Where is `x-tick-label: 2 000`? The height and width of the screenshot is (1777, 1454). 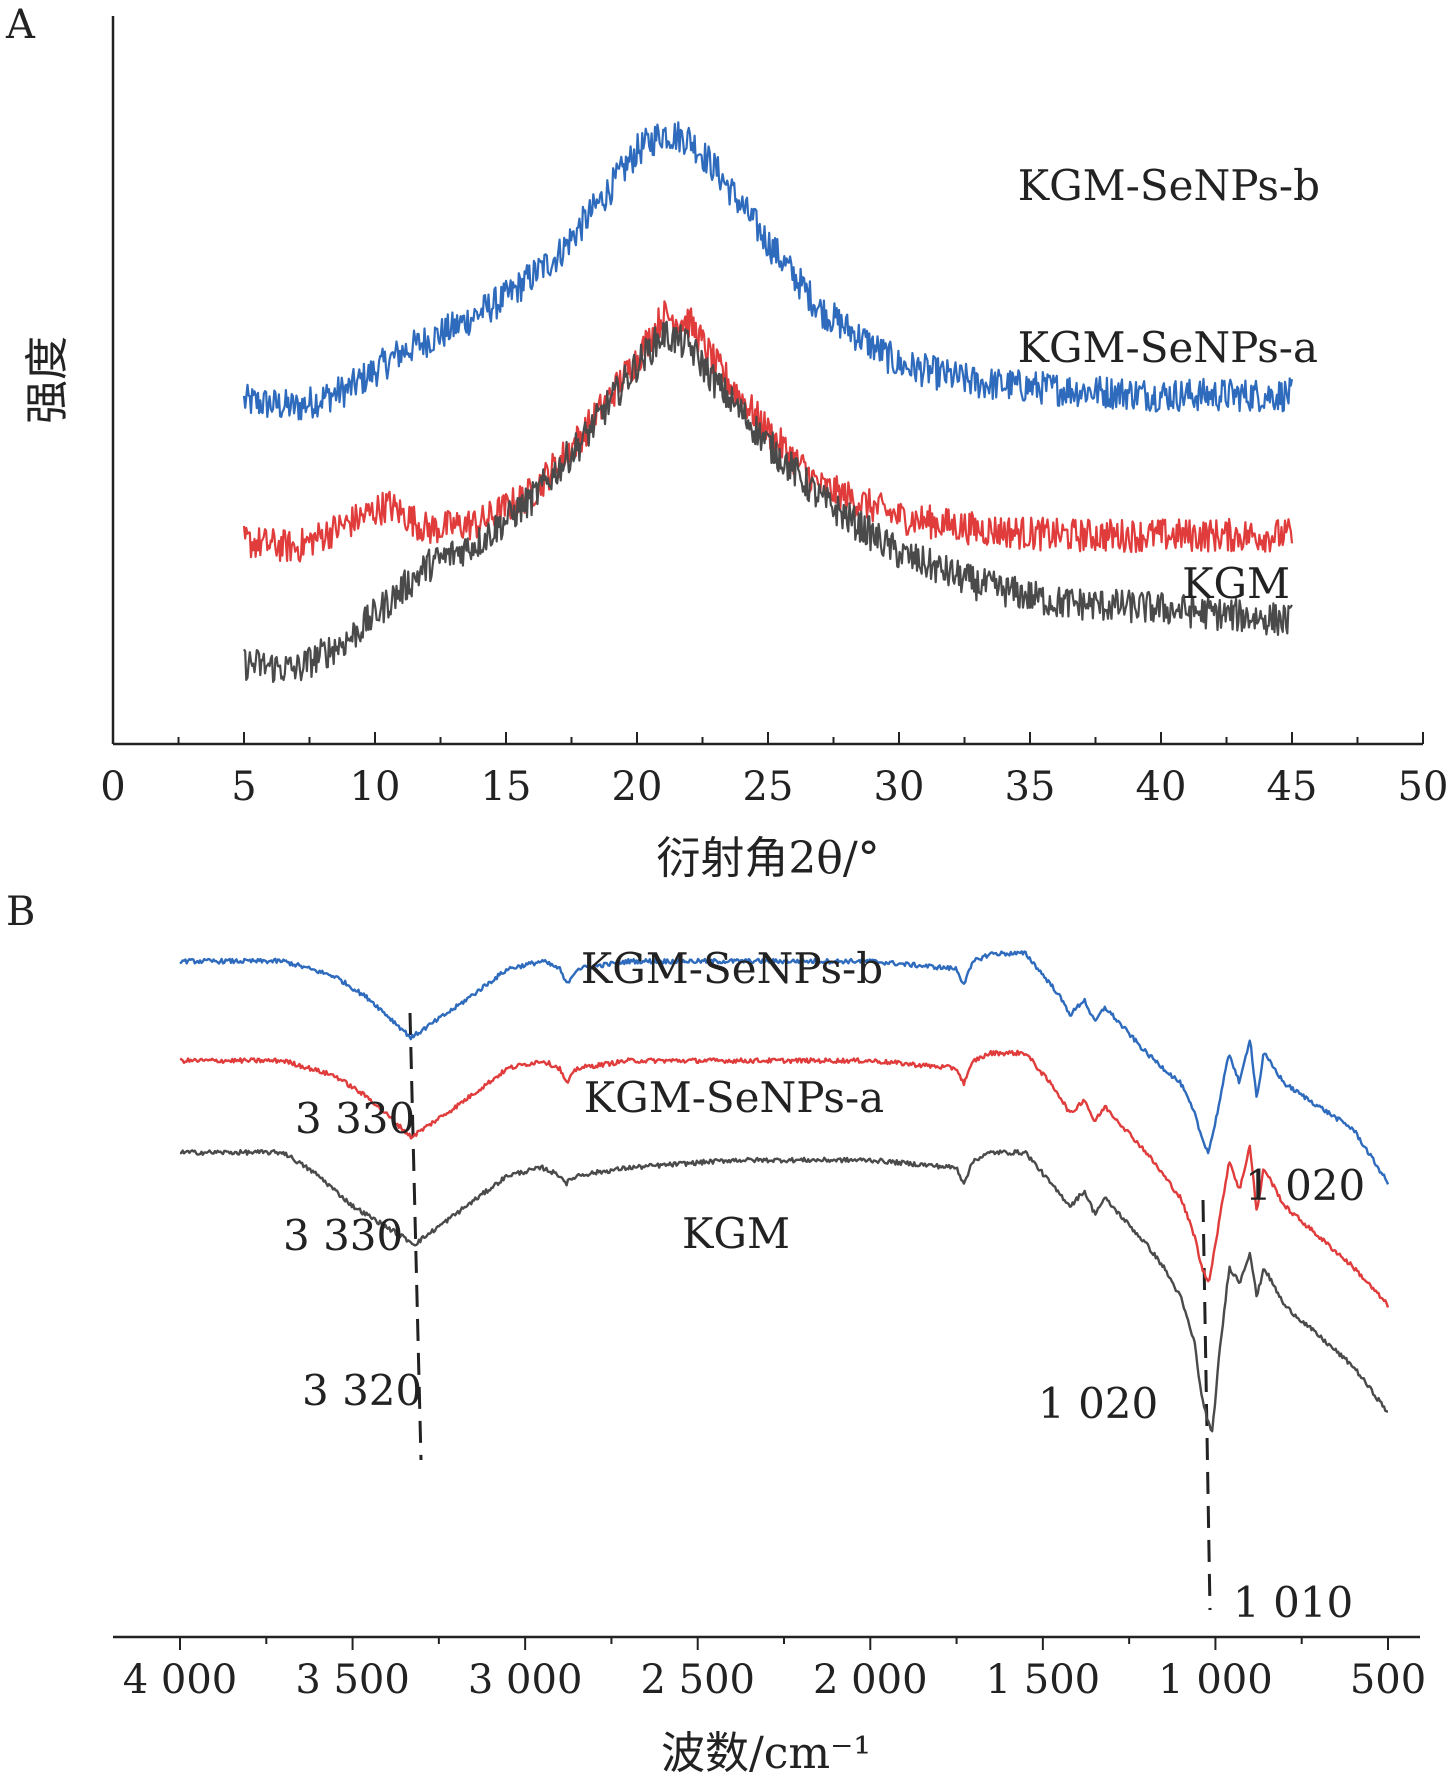
x-tick-label: 2 000 is located at coordinates (870, 1680).